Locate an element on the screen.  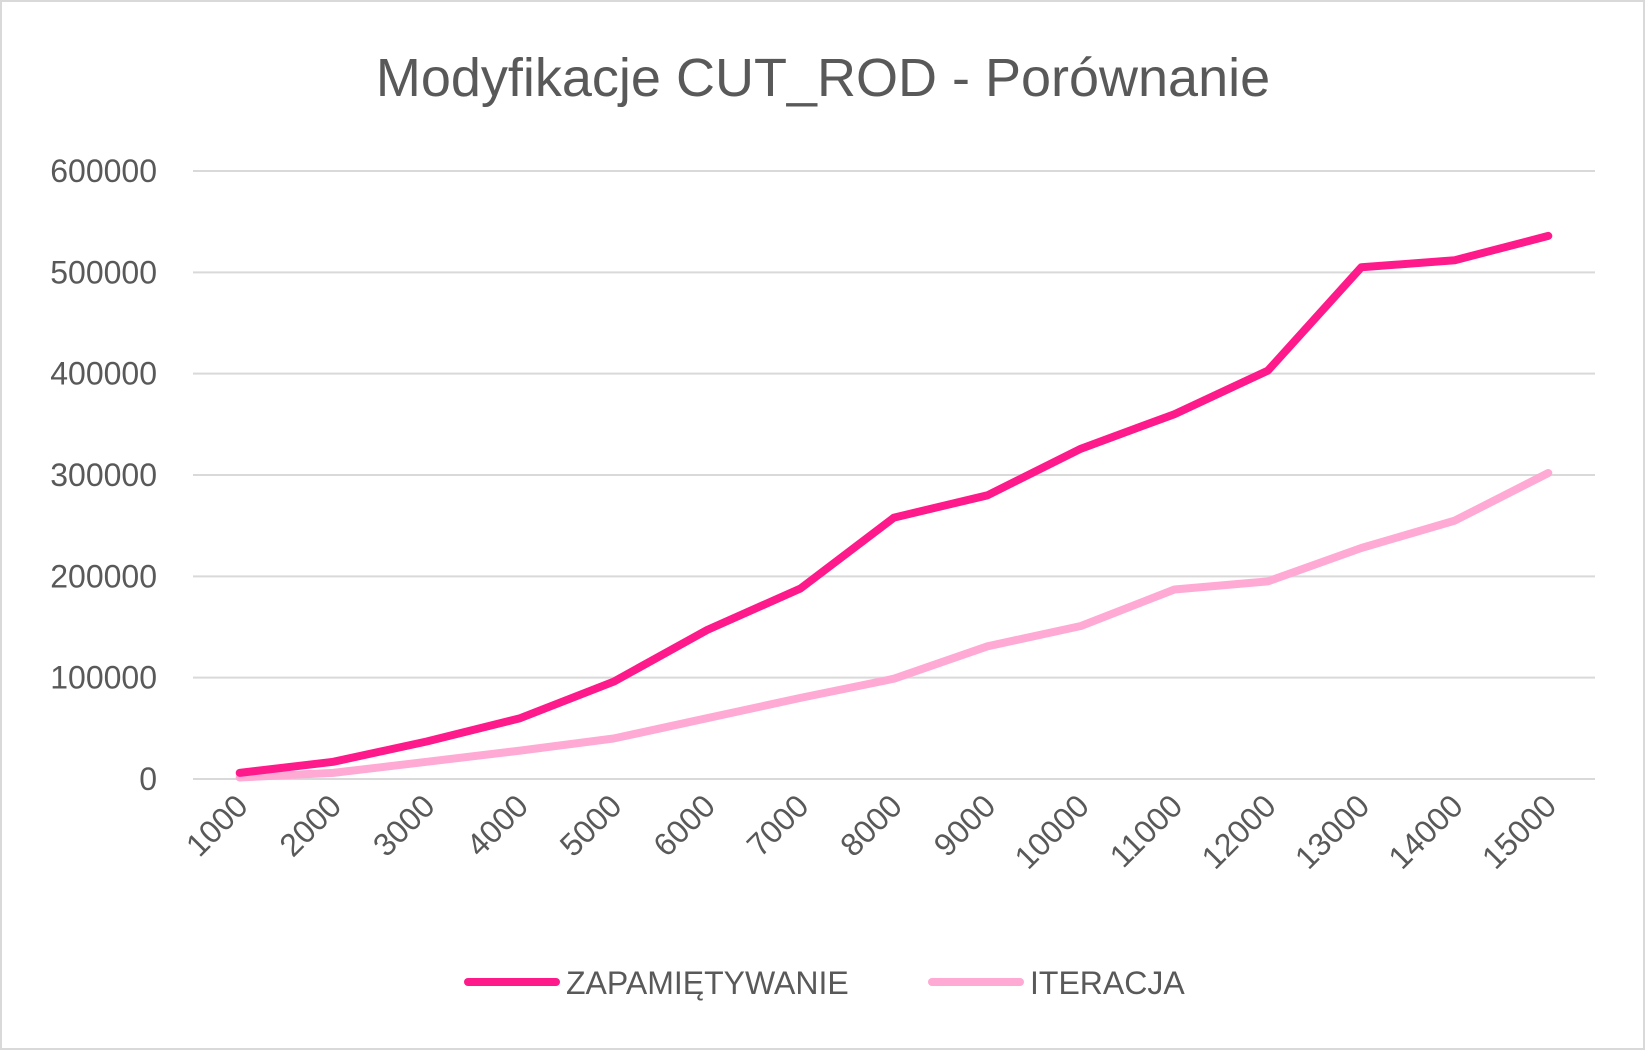
y-tick-label: 400000 is located at coordinates (103, 374).